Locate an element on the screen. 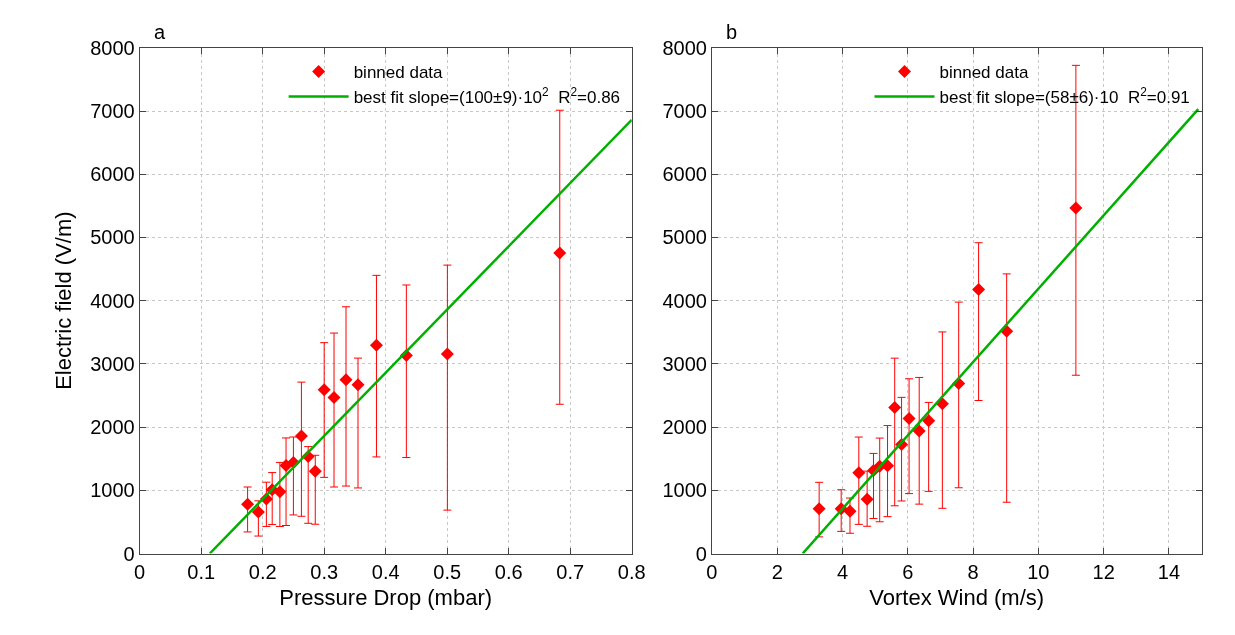  x-tick-label: 4 is located at coordinates (842, 571).